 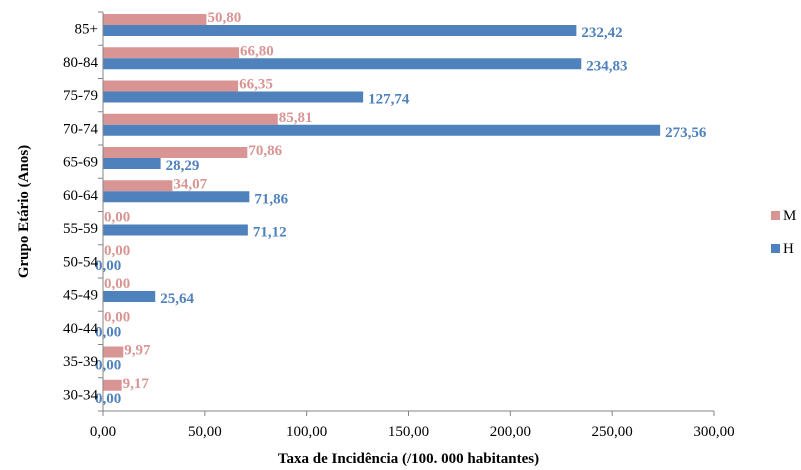 What do you see at coordinates (80, 262) in the screenshot?
I see `category-label: 50-54` at bounding box center [80, 262].